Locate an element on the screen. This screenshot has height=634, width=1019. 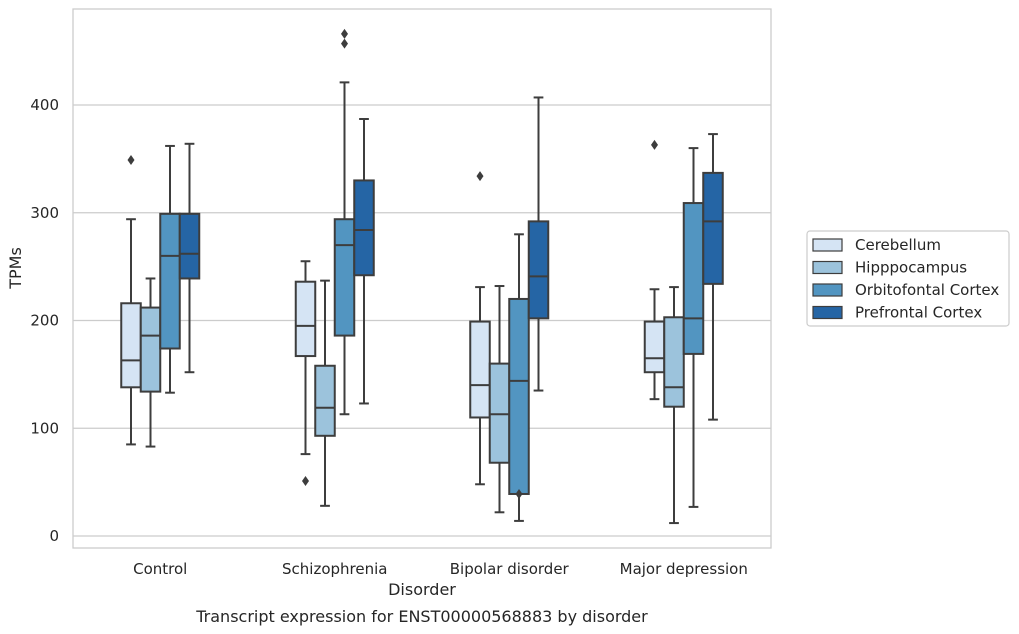
x-tick-label: Control is located at coordinates (160, 569).